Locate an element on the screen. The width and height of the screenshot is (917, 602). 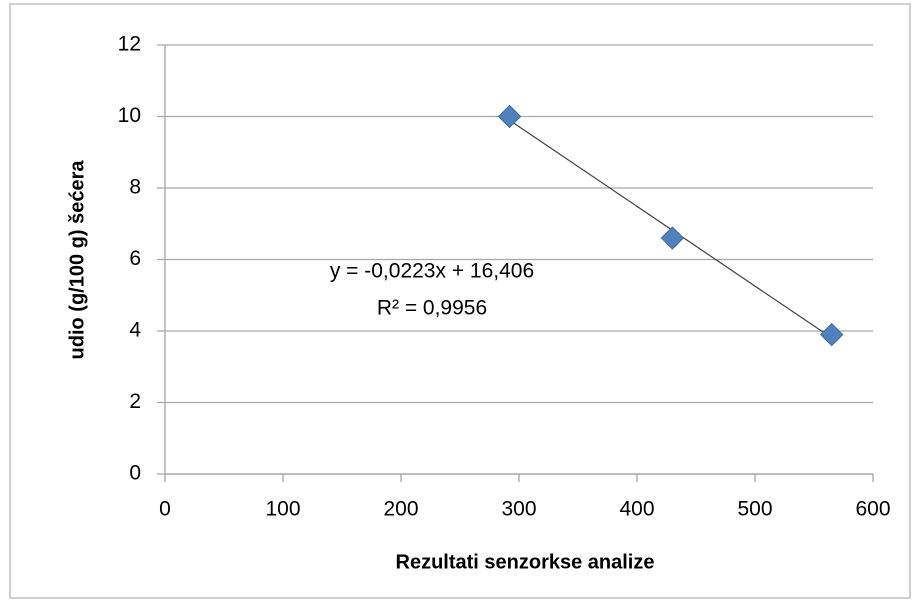
x-axis-label: Rezultati senzorkse analize is located at coordinates (525, 562).